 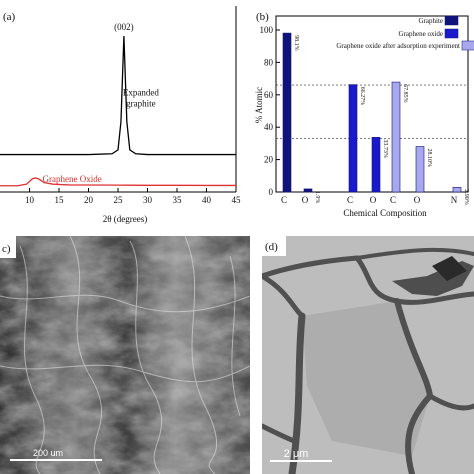 What do you see at coordinates (454, 200) in the screenshot?
I see `composition-category-label: N` at bounding box center [454, 200].